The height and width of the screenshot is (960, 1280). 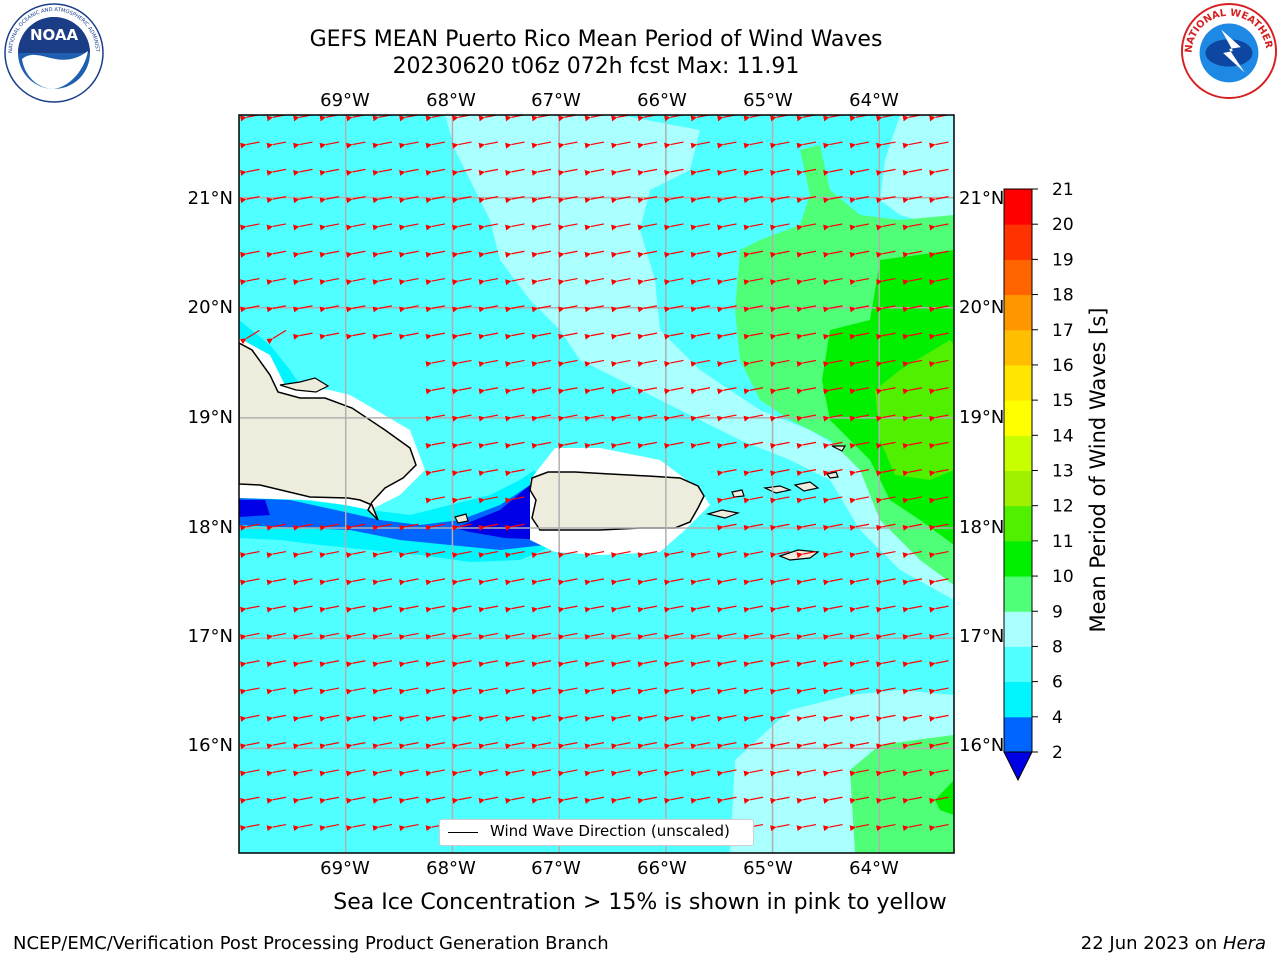 I want to click on colorbar-tick-label: 21, so click(x=1063, y=190).